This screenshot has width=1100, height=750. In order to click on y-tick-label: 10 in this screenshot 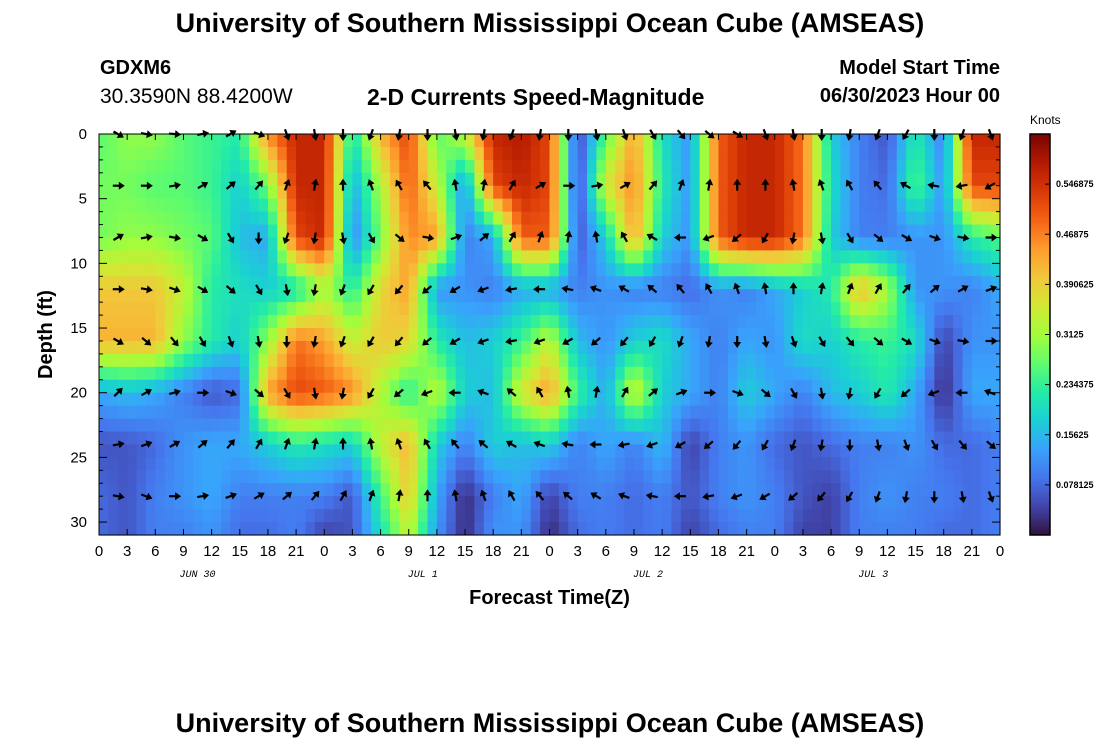, I will do `click(78, 263)`.